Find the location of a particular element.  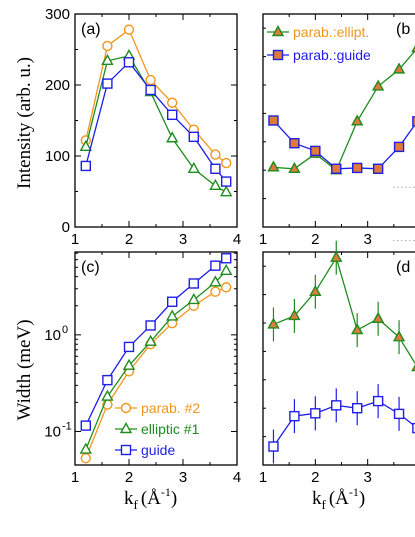

series-a-green is located at coordinates (156, 122).